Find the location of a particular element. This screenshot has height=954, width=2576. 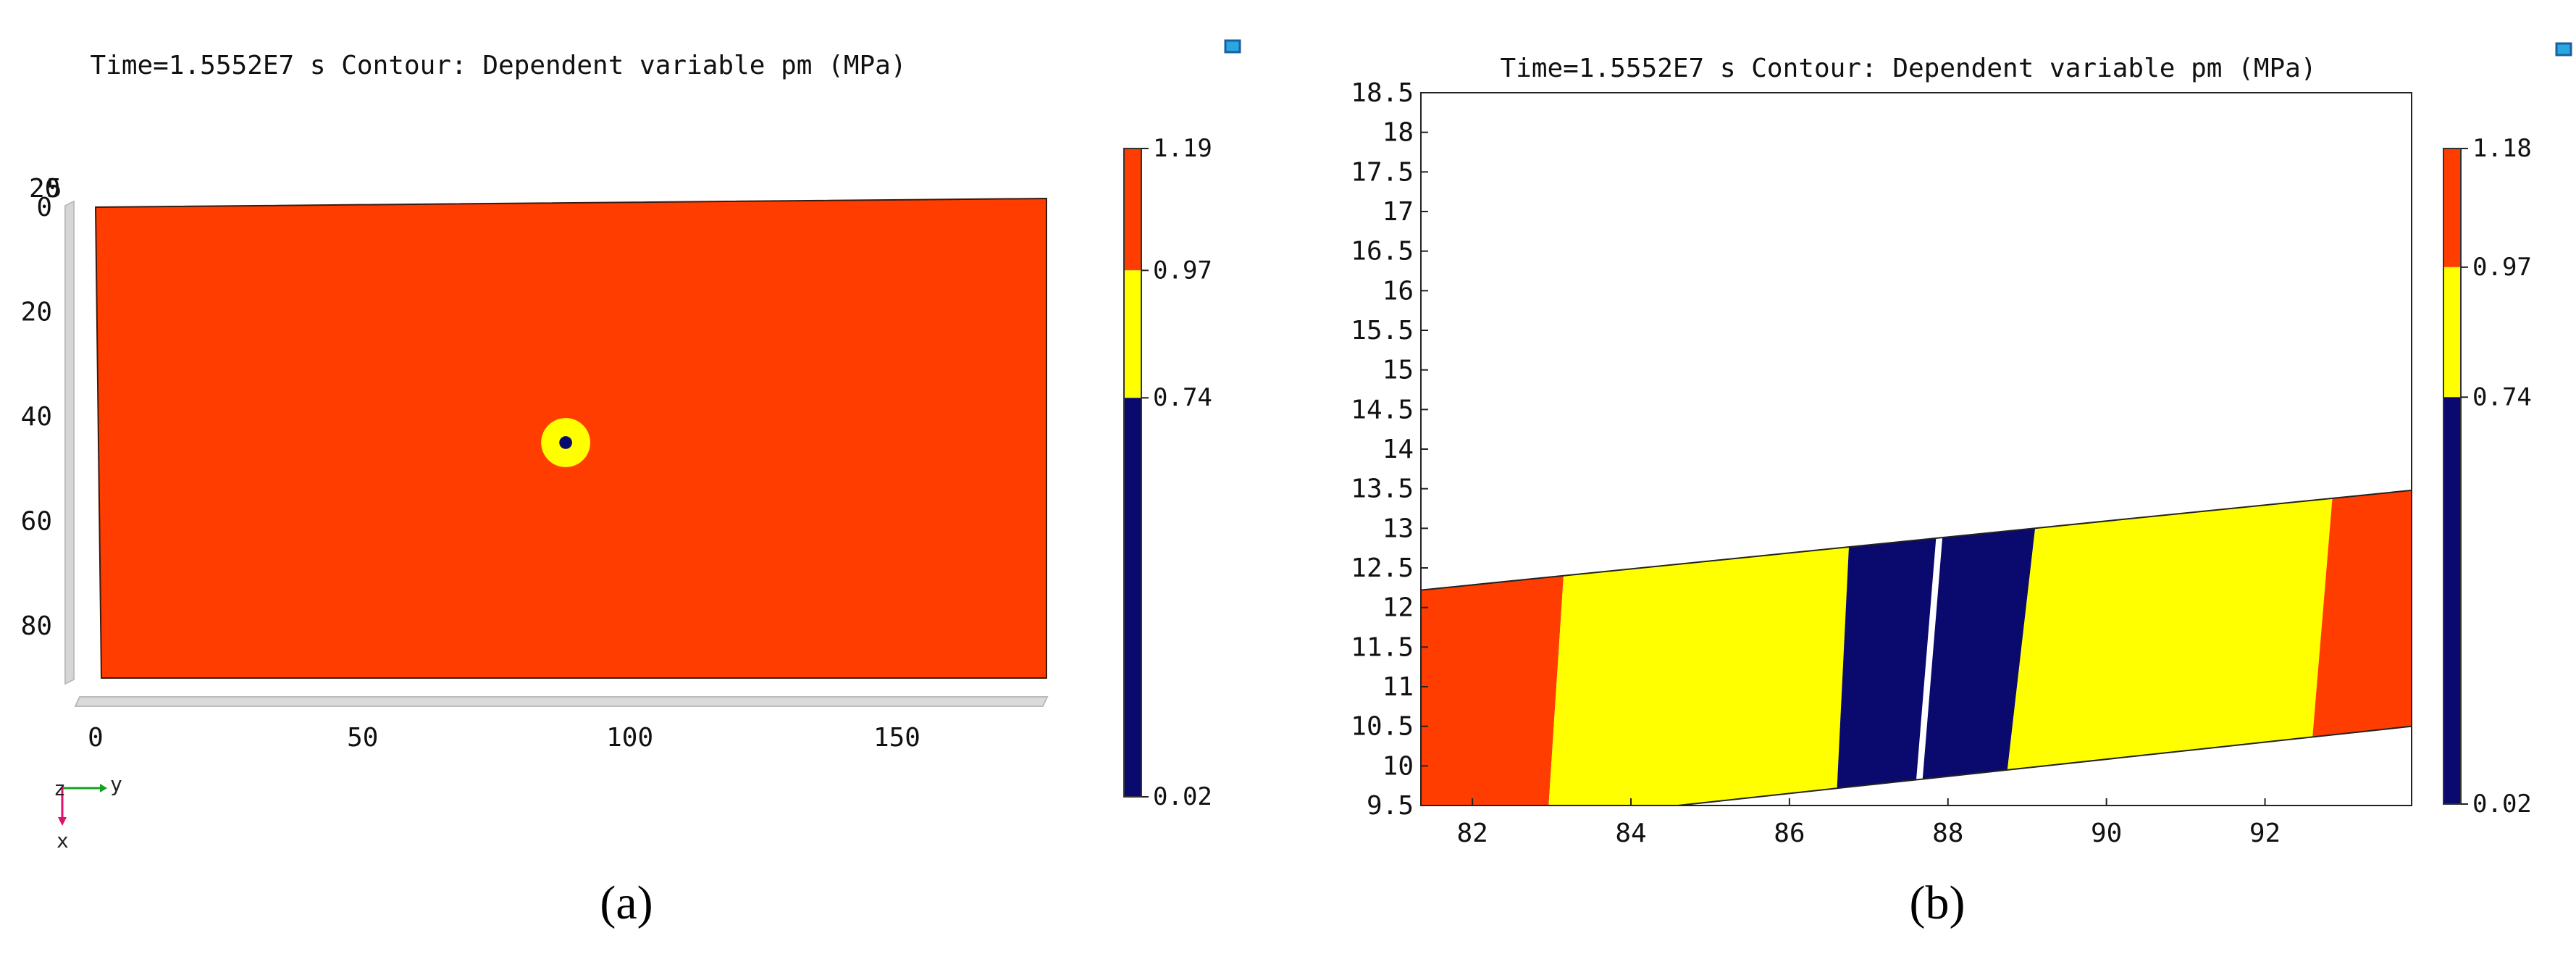

y-tick-label: 11 is located at coordinates (1398, 687).